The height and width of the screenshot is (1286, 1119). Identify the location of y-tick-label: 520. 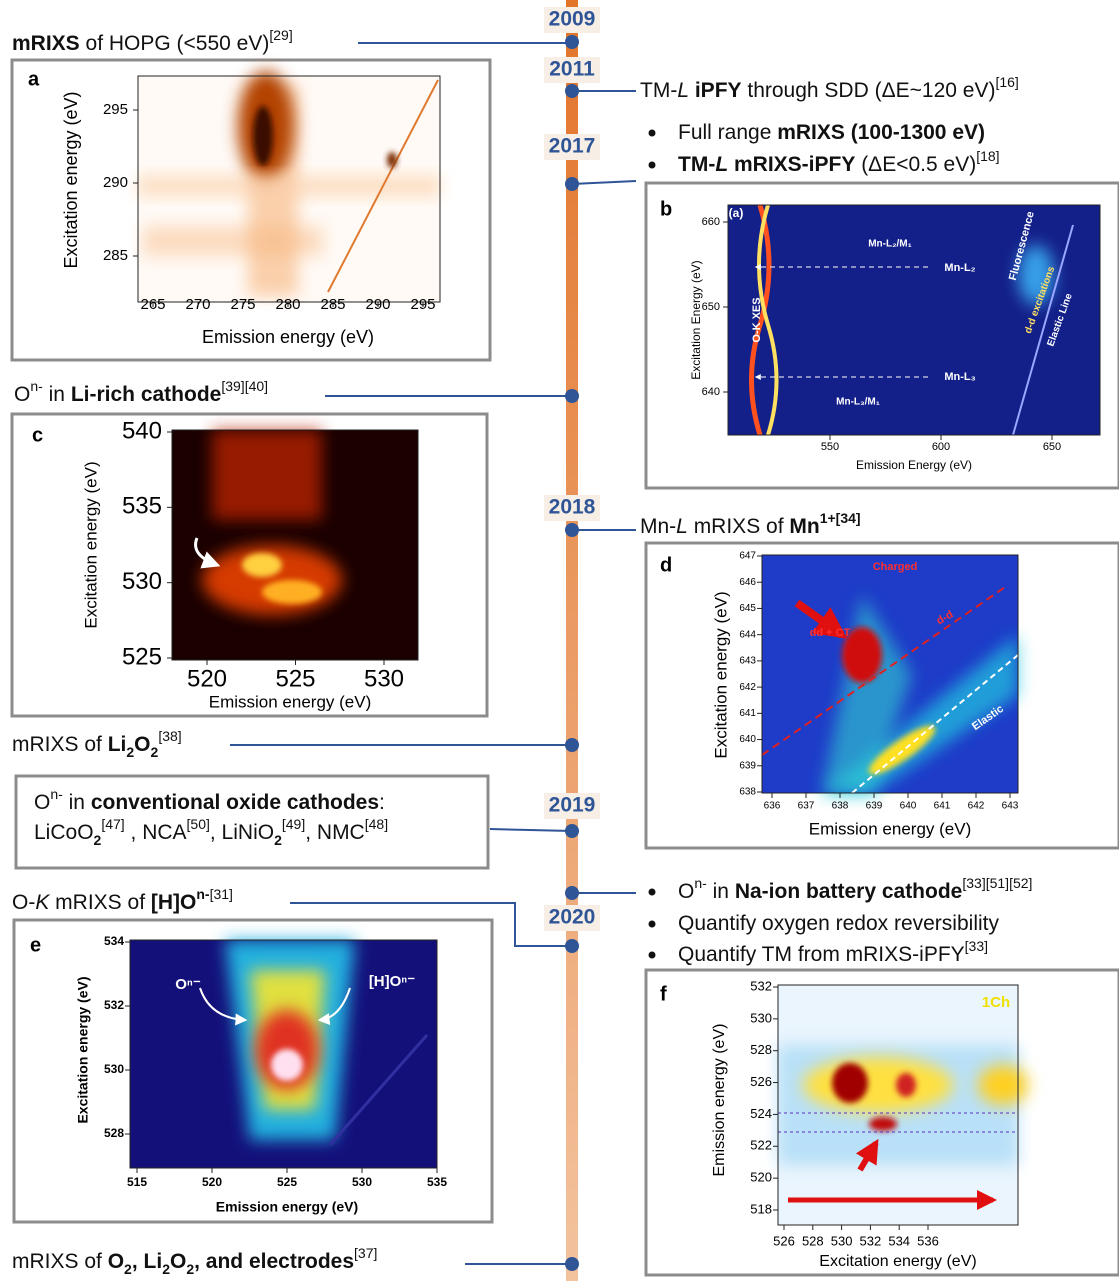
(761, 1177).